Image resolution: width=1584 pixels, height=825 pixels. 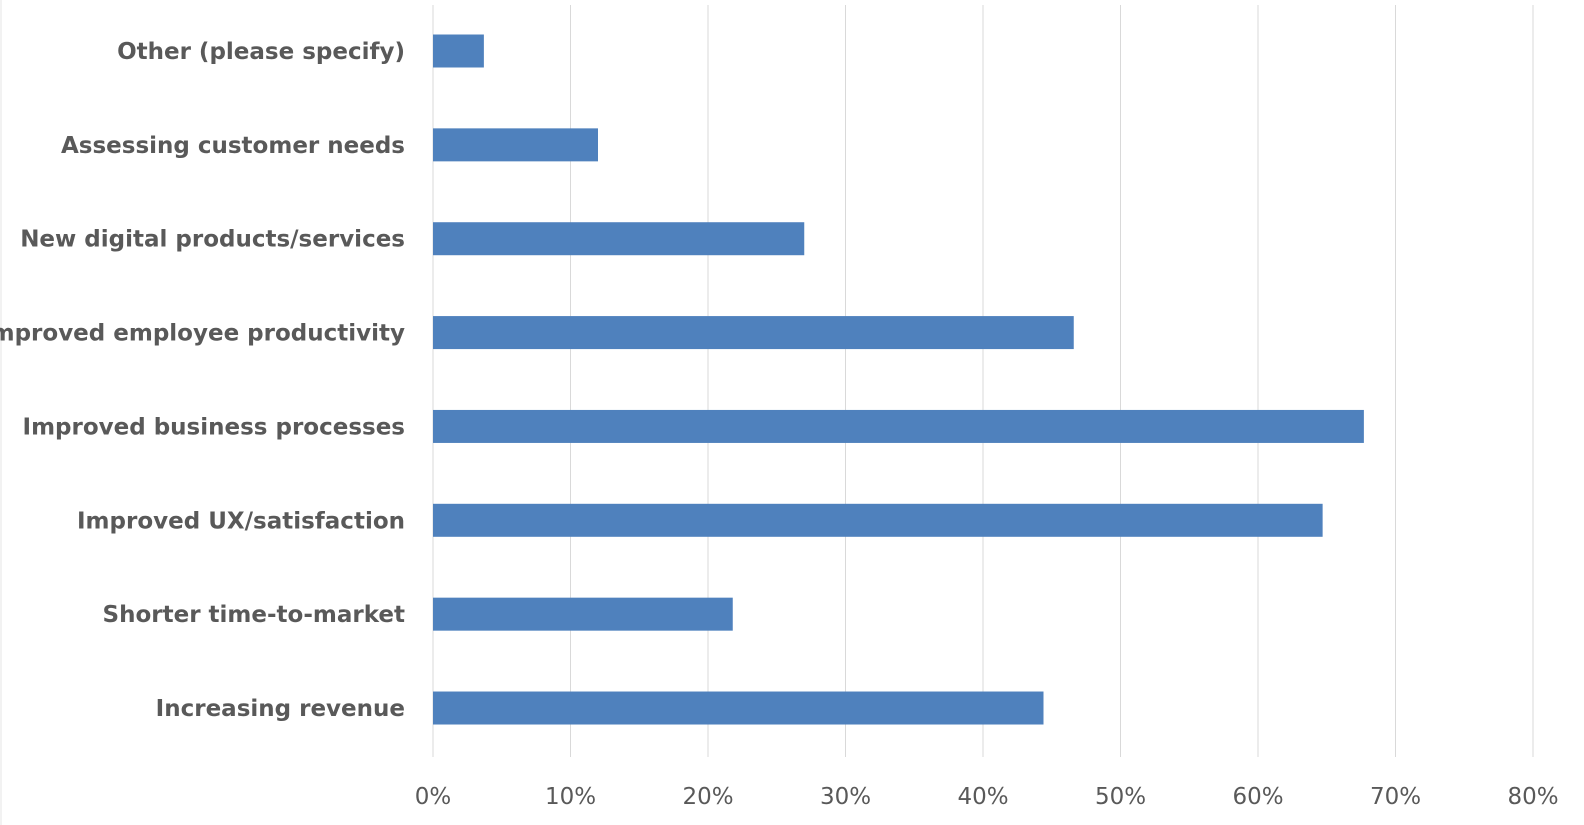 What do you see at coordinates (254, 615) in the screenshot?
I see `category-label-6: Shorter time-to-market` at bounding box center [254, 615].